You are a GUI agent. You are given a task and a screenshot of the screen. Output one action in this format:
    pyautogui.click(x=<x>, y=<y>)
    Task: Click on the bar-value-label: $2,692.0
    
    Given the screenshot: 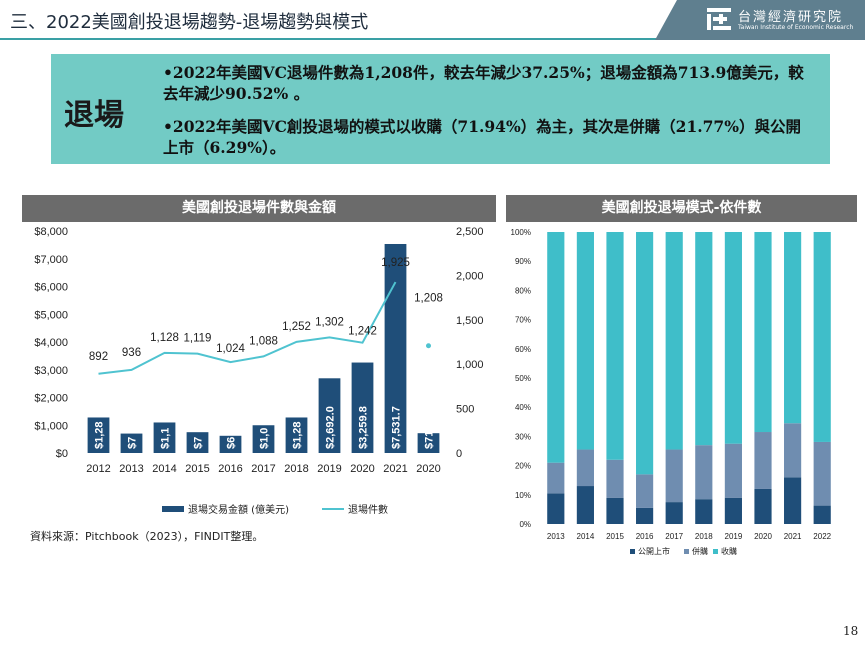 What is the action you would take?
    pyautogui.click(x=331, y=427)
    